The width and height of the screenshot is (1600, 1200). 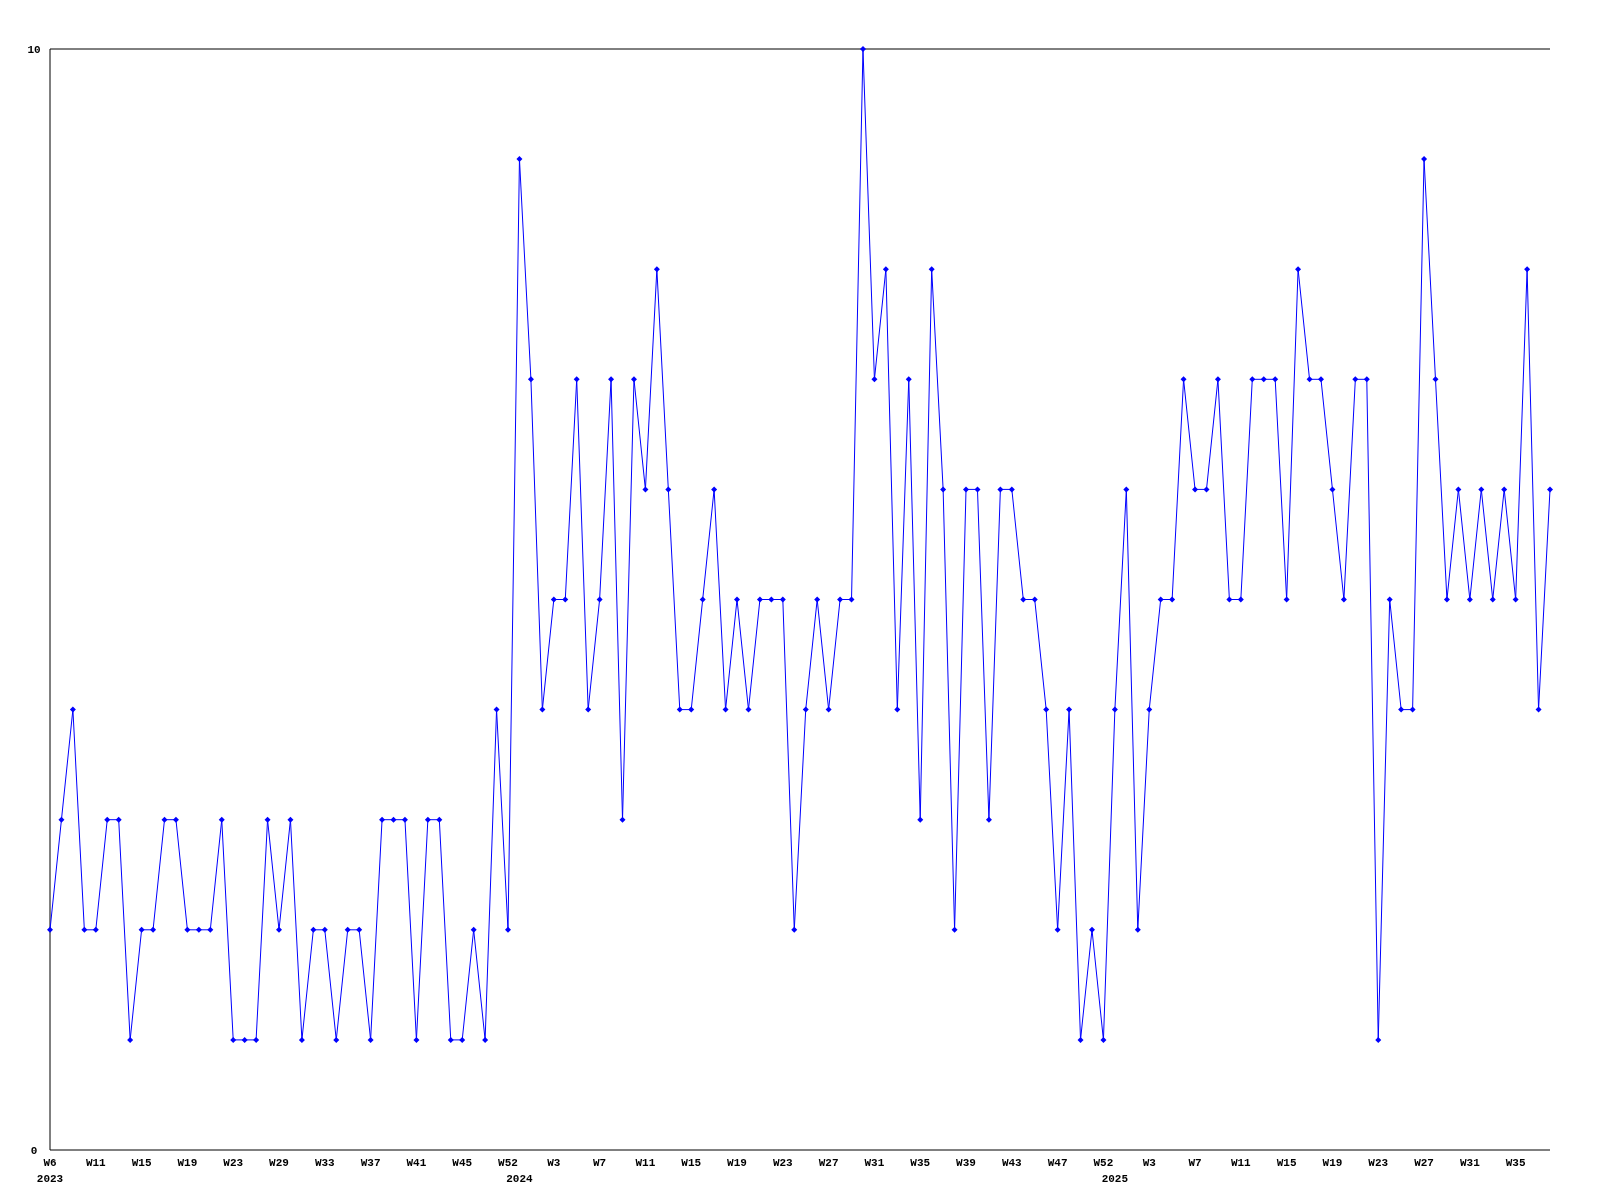 I want to click on x-tick-label: W33, so click(x=325, y=1163).